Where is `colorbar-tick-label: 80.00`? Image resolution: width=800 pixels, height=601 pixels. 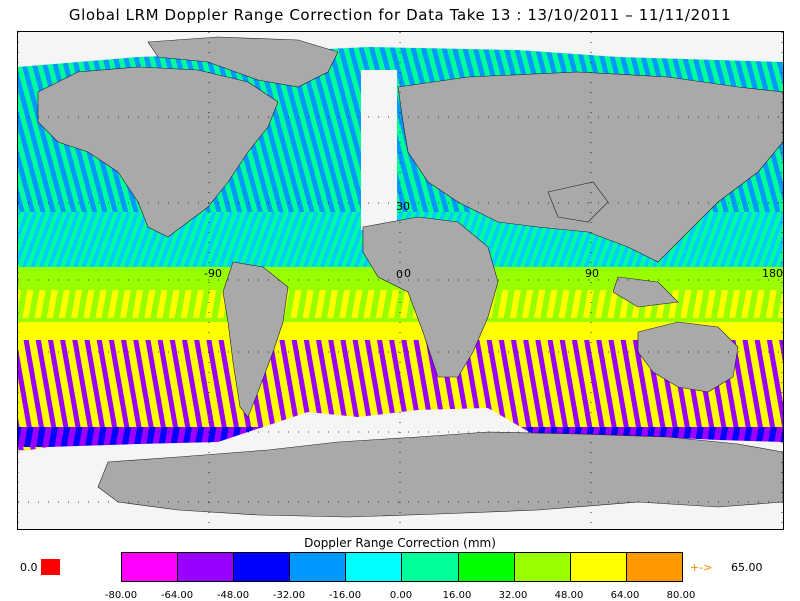 colorbar-tick-label: 80.00 is located at coordinates (681, 595).